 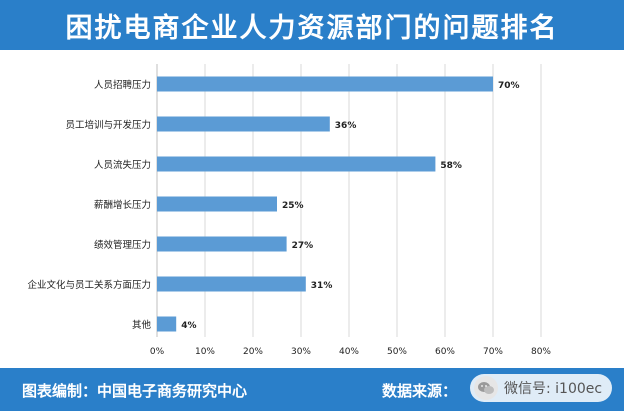 I want to click on data-source-label: 数据来源：, so click(x=420, y=391).